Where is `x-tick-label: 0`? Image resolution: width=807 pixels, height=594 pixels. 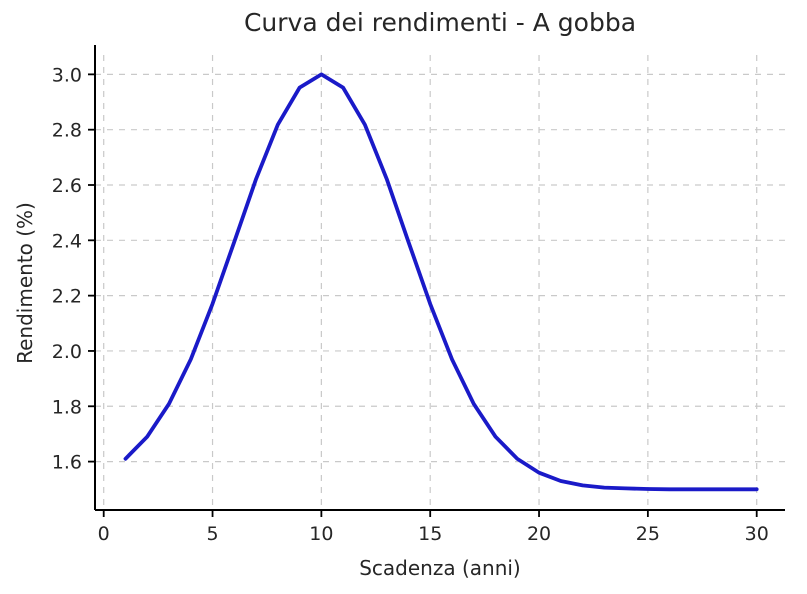 x-tick-label: 0 is located at coordinates (104, 534).